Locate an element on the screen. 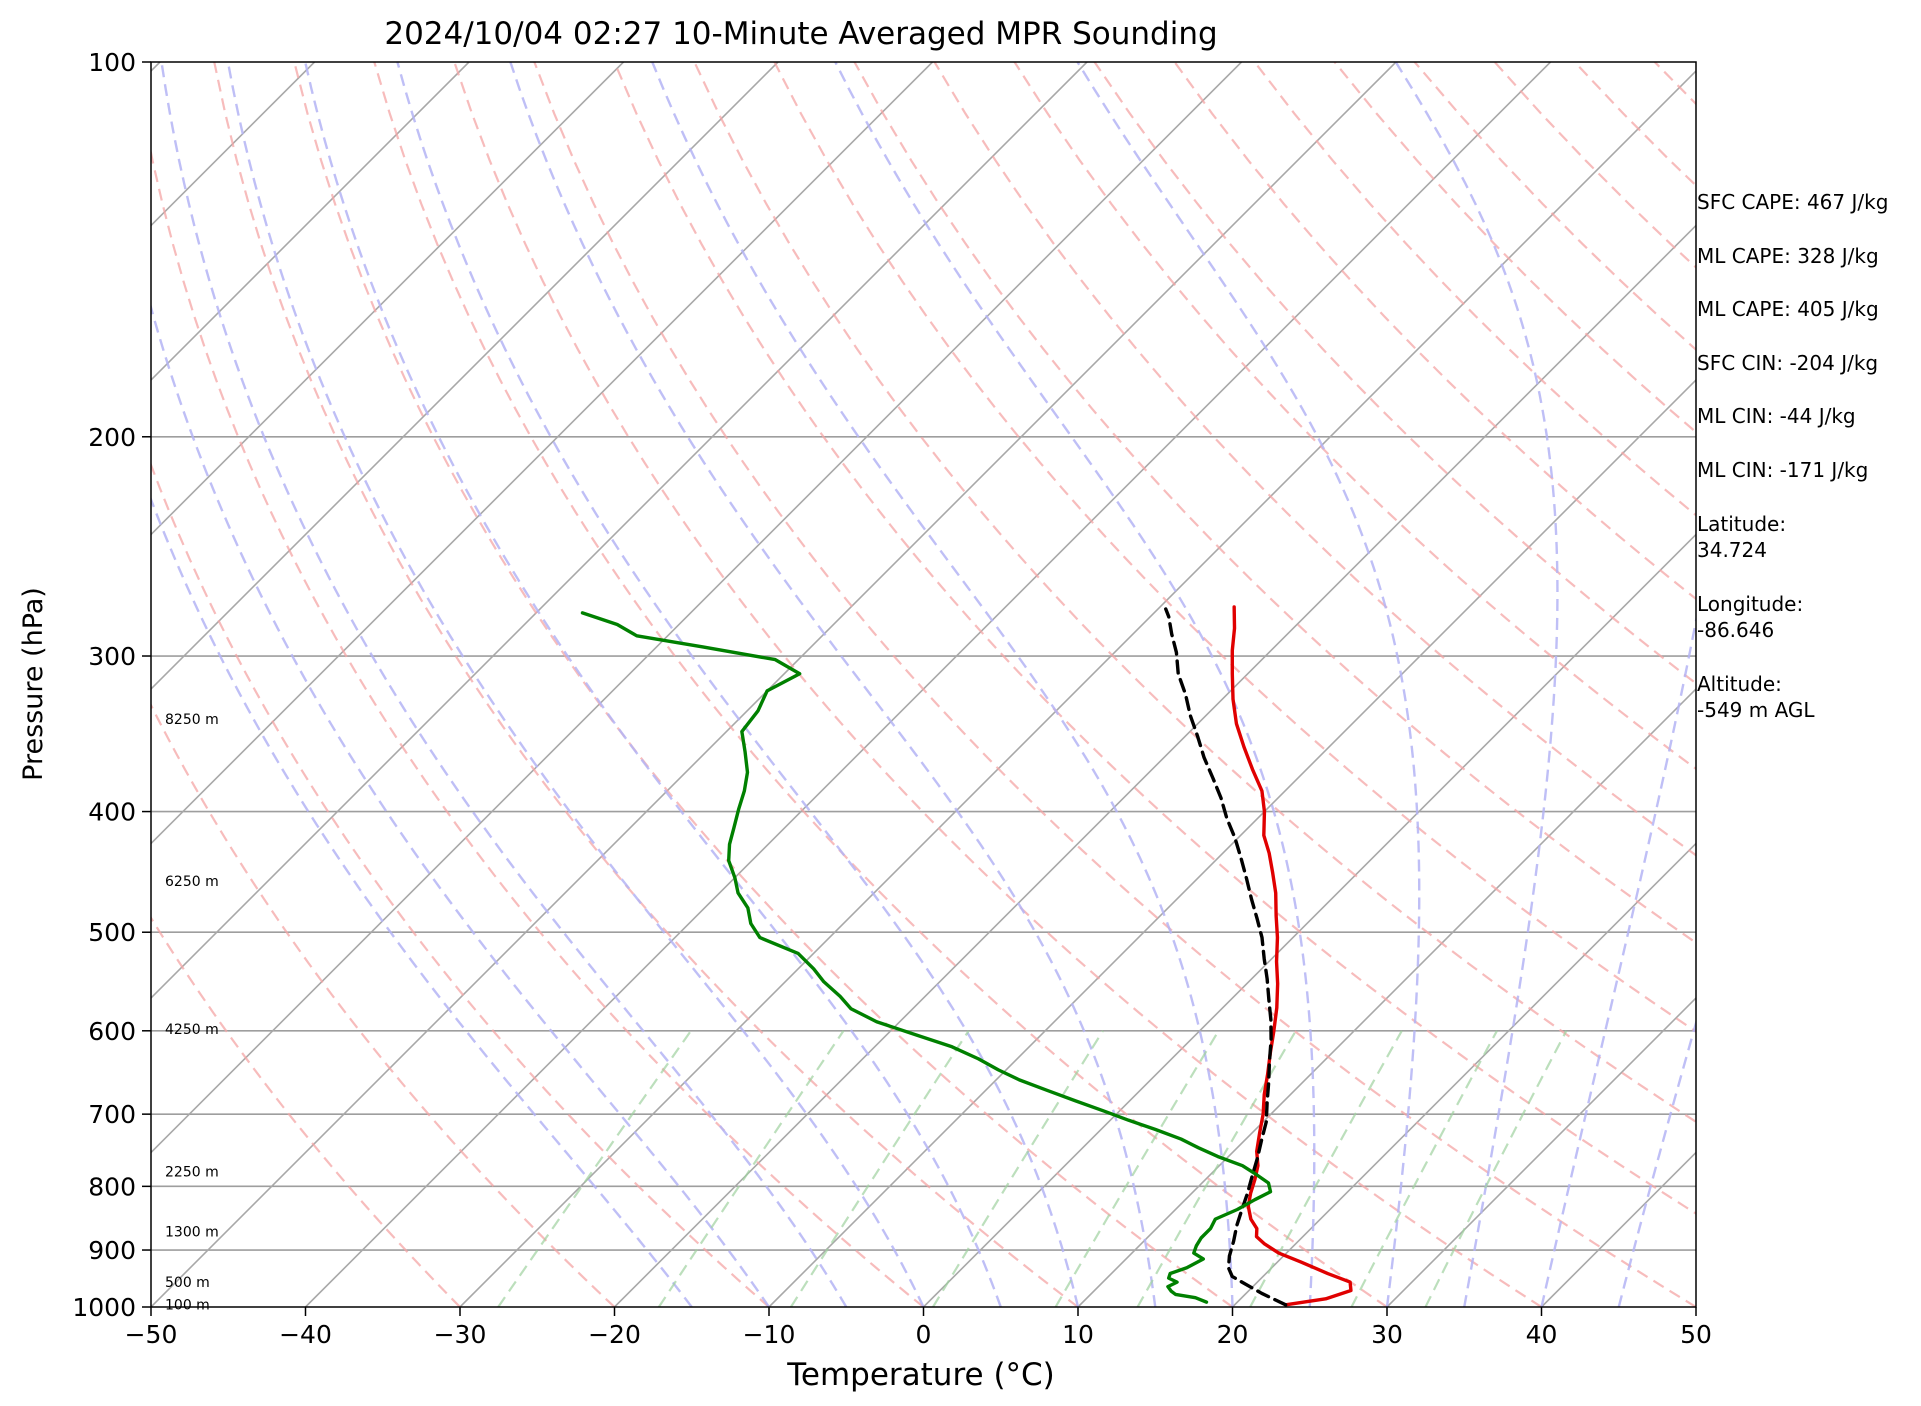  stat-ml-cape-2: ML CAPE: 405 J/kg is located at coordinates (1788, 309).